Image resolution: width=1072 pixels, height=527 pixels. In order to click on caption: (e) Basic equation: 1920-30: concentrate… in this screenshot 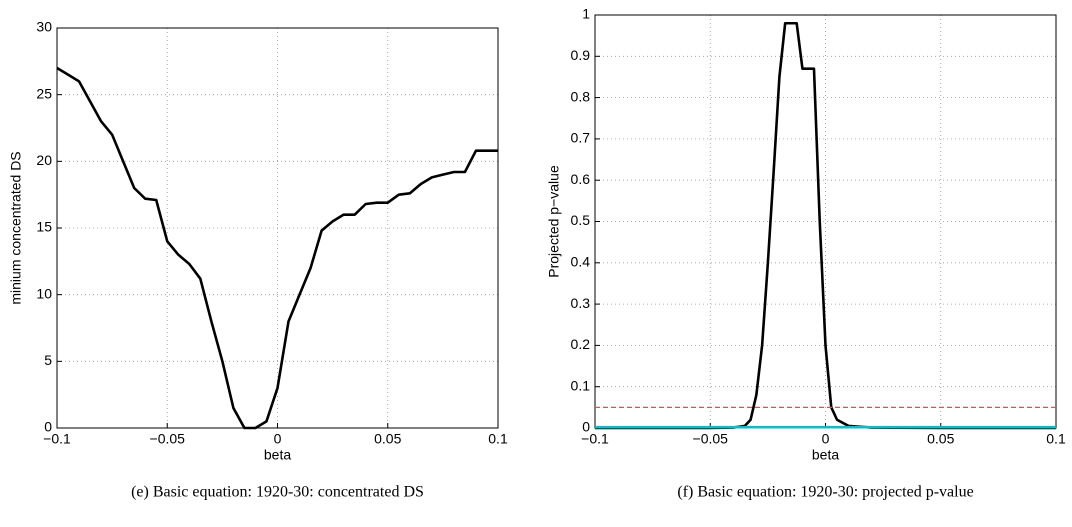, I will do `click(277, 492)`.